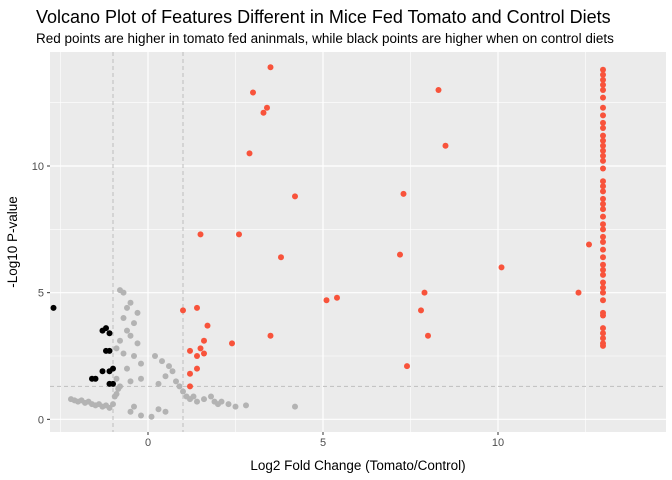  Describe the element at coordinates (38, 167) in the screenshot. I see `y-tick-label: 10` at that location.